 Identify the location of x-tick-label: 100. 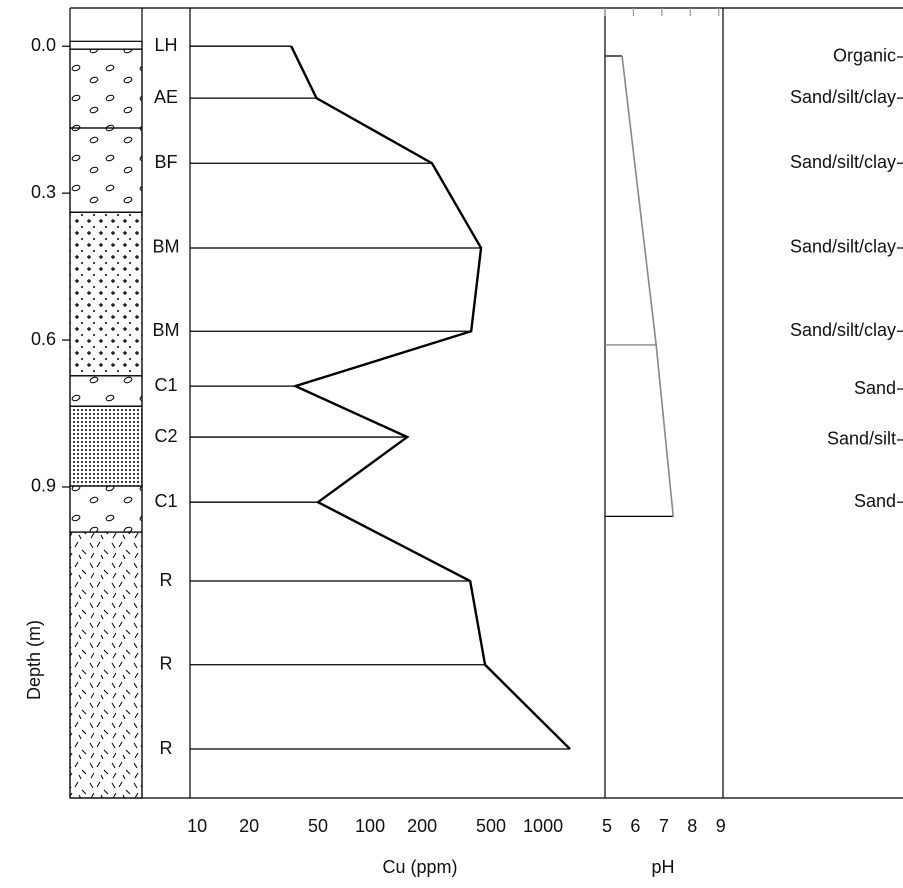
(370, 826).